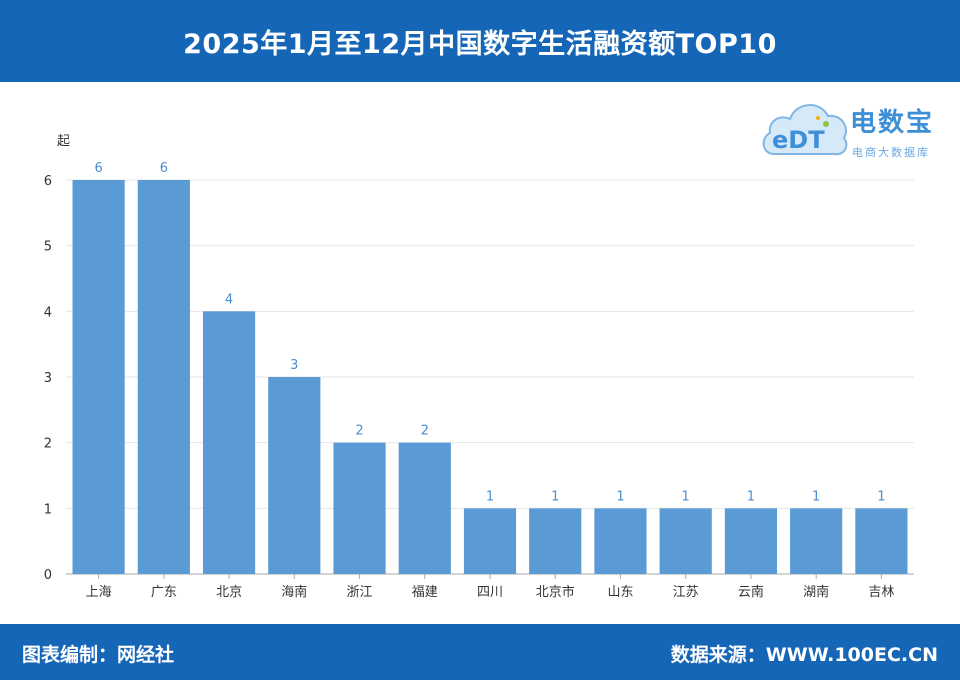 The height and width of the screenshot is (680, 960). What do you see at coordinates (891, 152) in the screenshot?
I see `logo-subtitle: 电商大数据库` at bounding box center [891, 152].